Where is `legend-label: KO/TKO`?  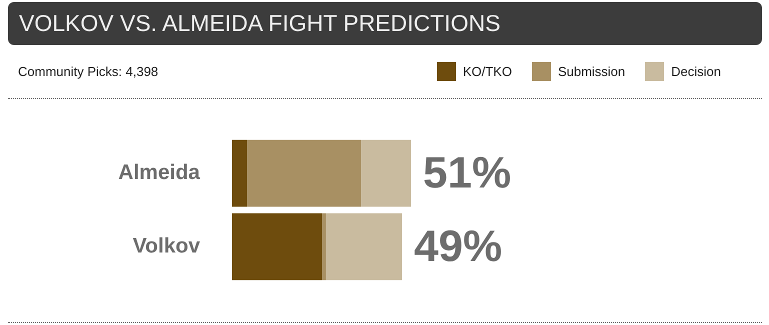
legend-label: KO/TKO is located at coordinates (487, 71).